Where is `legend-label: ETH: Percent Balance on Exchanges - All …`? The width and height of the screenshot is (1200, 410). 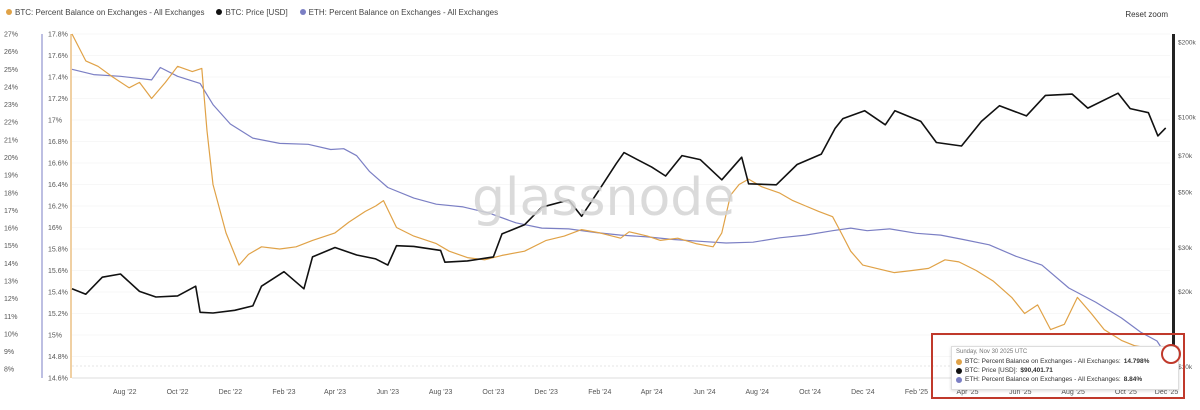
legend-label: ETH: Percent Balance on Exchanges - All … is located at coordinates (403, 12).